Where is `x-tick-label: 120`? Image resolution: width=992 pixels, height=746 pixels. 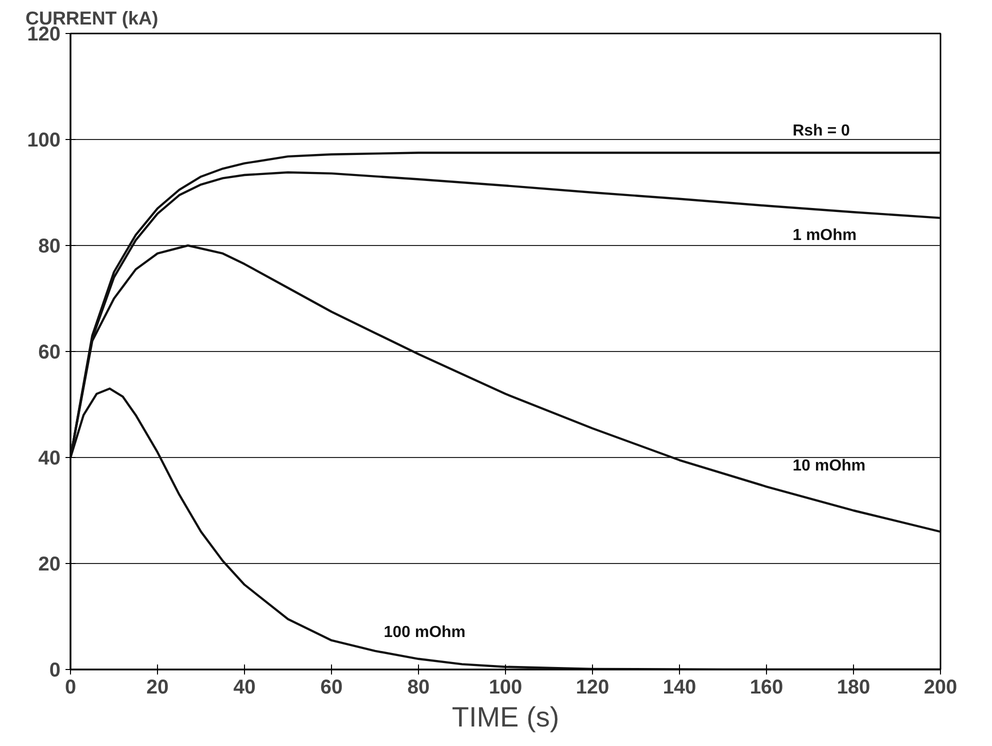
x-tick-label: 120 is located at coordinates (593, 687).